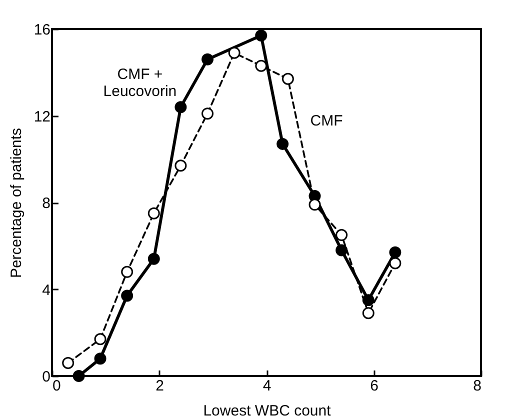 The image size is (505, 418). Describe the element at coordinates (140, 83) in the screenshot. I see `annotation: CMF + Leucovorin` at that location.